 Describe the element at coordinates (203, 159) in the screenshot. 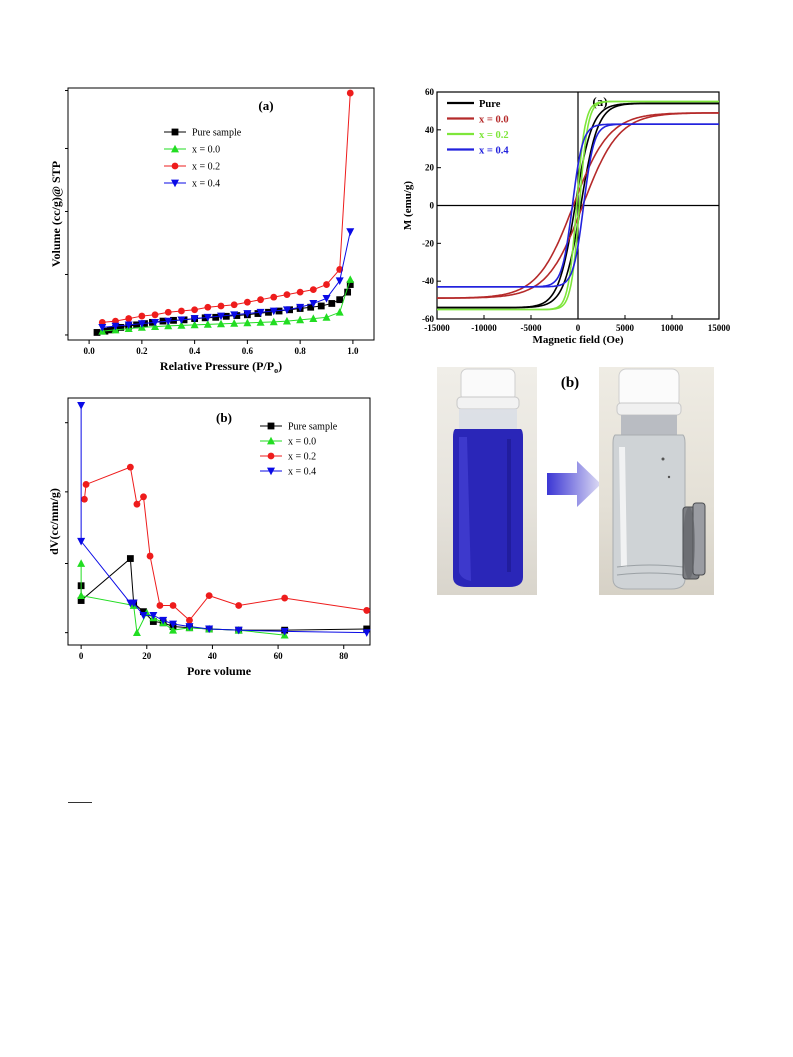

I see `bet-isotherm-legend: Pure sample x = 0.0 x = 0.2 x = 0.4` at that location.